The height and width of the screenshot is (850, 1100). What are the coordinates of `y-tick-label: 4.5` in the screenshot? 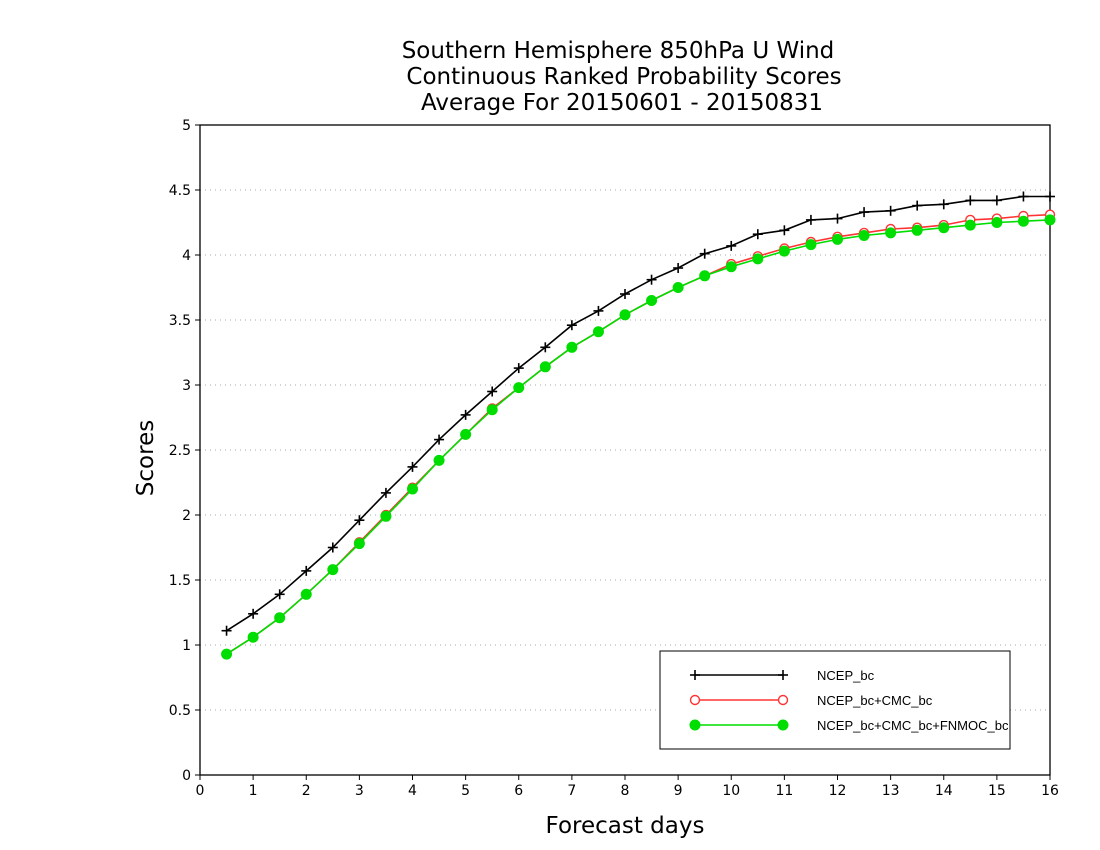 It's located at (180, 191).